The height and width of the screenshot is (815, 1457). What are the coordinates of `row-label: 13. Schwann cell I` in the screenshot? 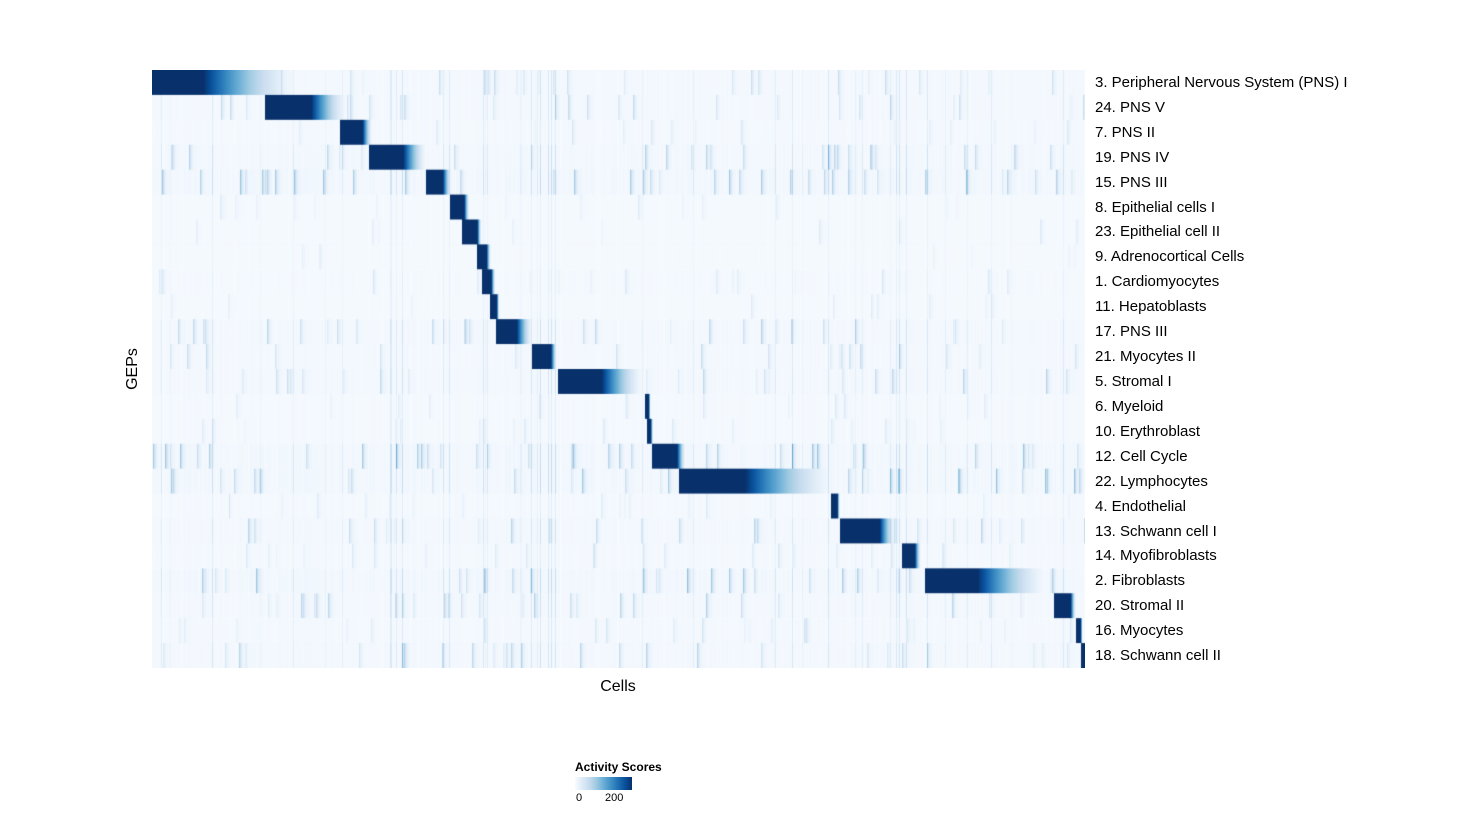 It's located at (1156, 531).